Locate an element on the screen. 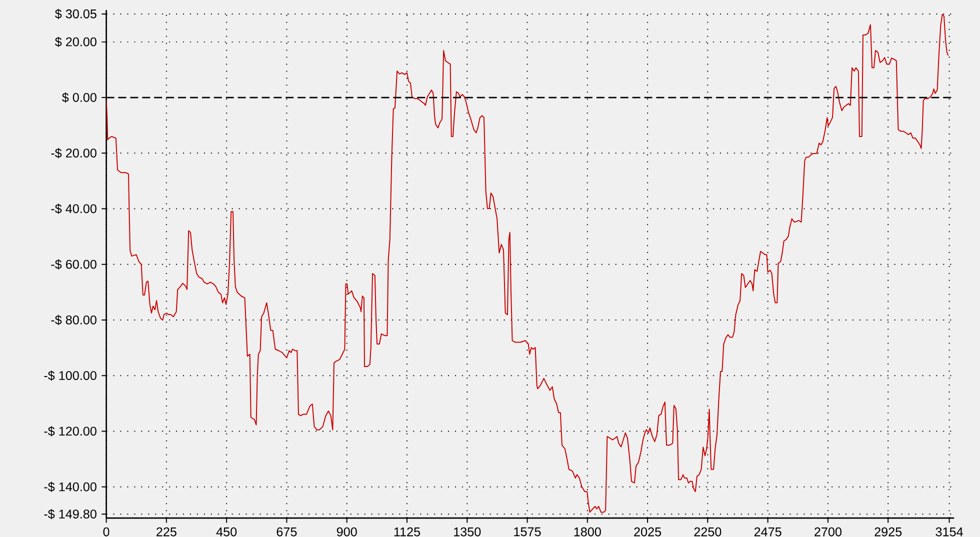  y-tick-label: -$ 140.00 is located at coordinates (70, 487).